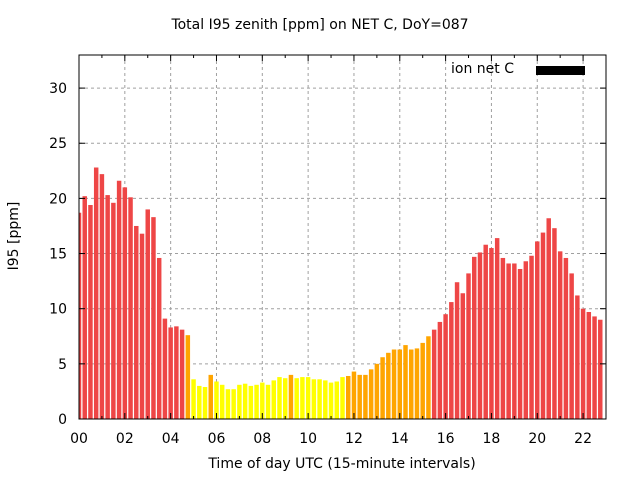 The width and height of the screenshot is (640, 480). What do you see at coordinates (58, 89) in the screenshot?
I see `y-tick-label: 30` at bounding box center [58, 89].